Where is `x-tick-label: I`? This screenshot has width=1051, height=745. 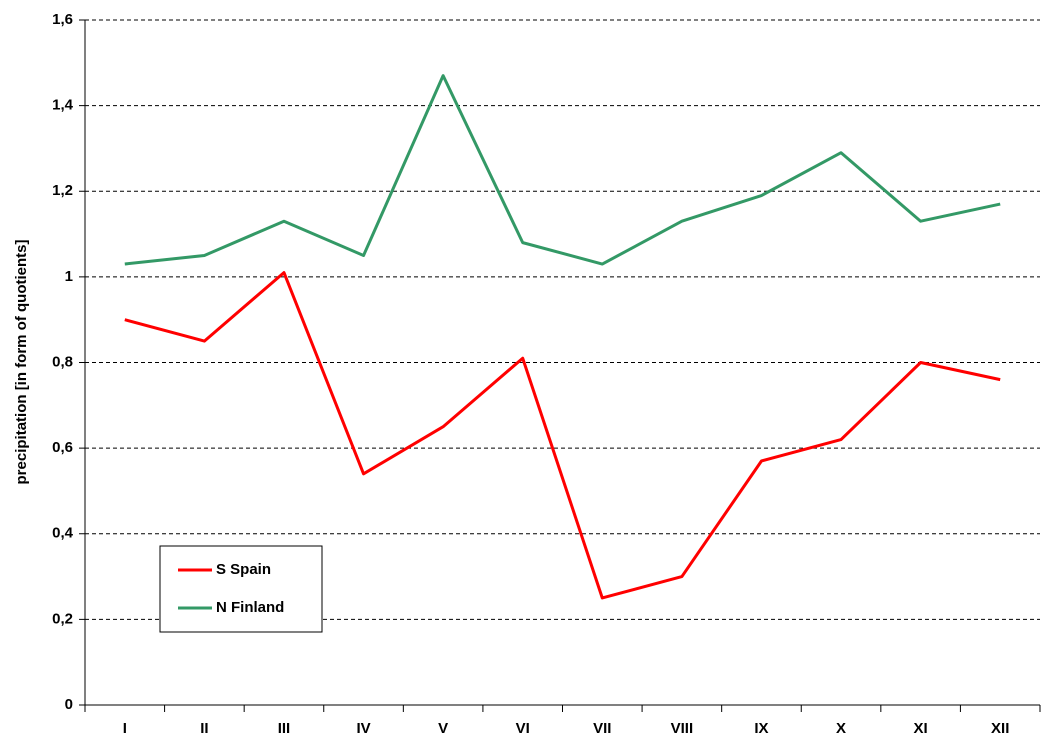 x-tick-label: I is located at coordinates (125, 728).